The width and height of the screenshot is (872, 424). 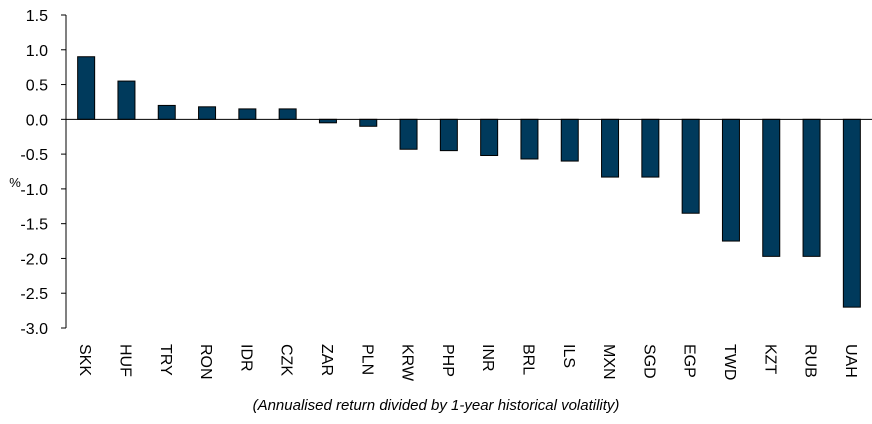 What do you see at coordinates (366, 359) in the screenshot?
I see `x-tick-label: PLN` at bounding box center [366, 359].